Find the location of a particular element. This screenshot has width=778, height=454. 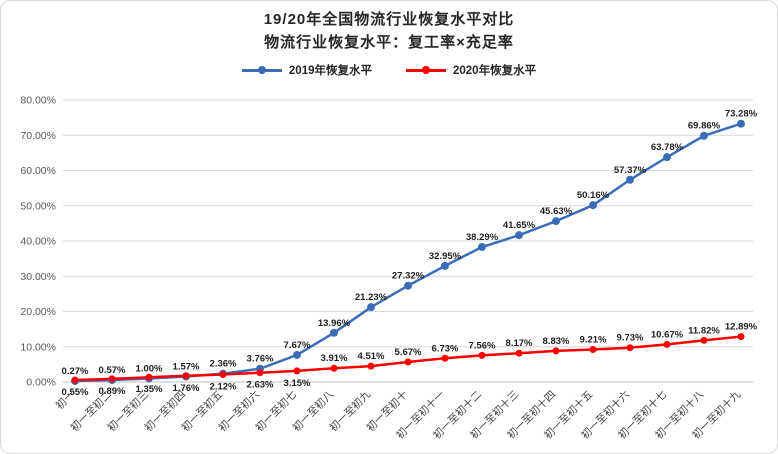

legend-label: 2020年恢复水平 is located at coordinates (495, 71).